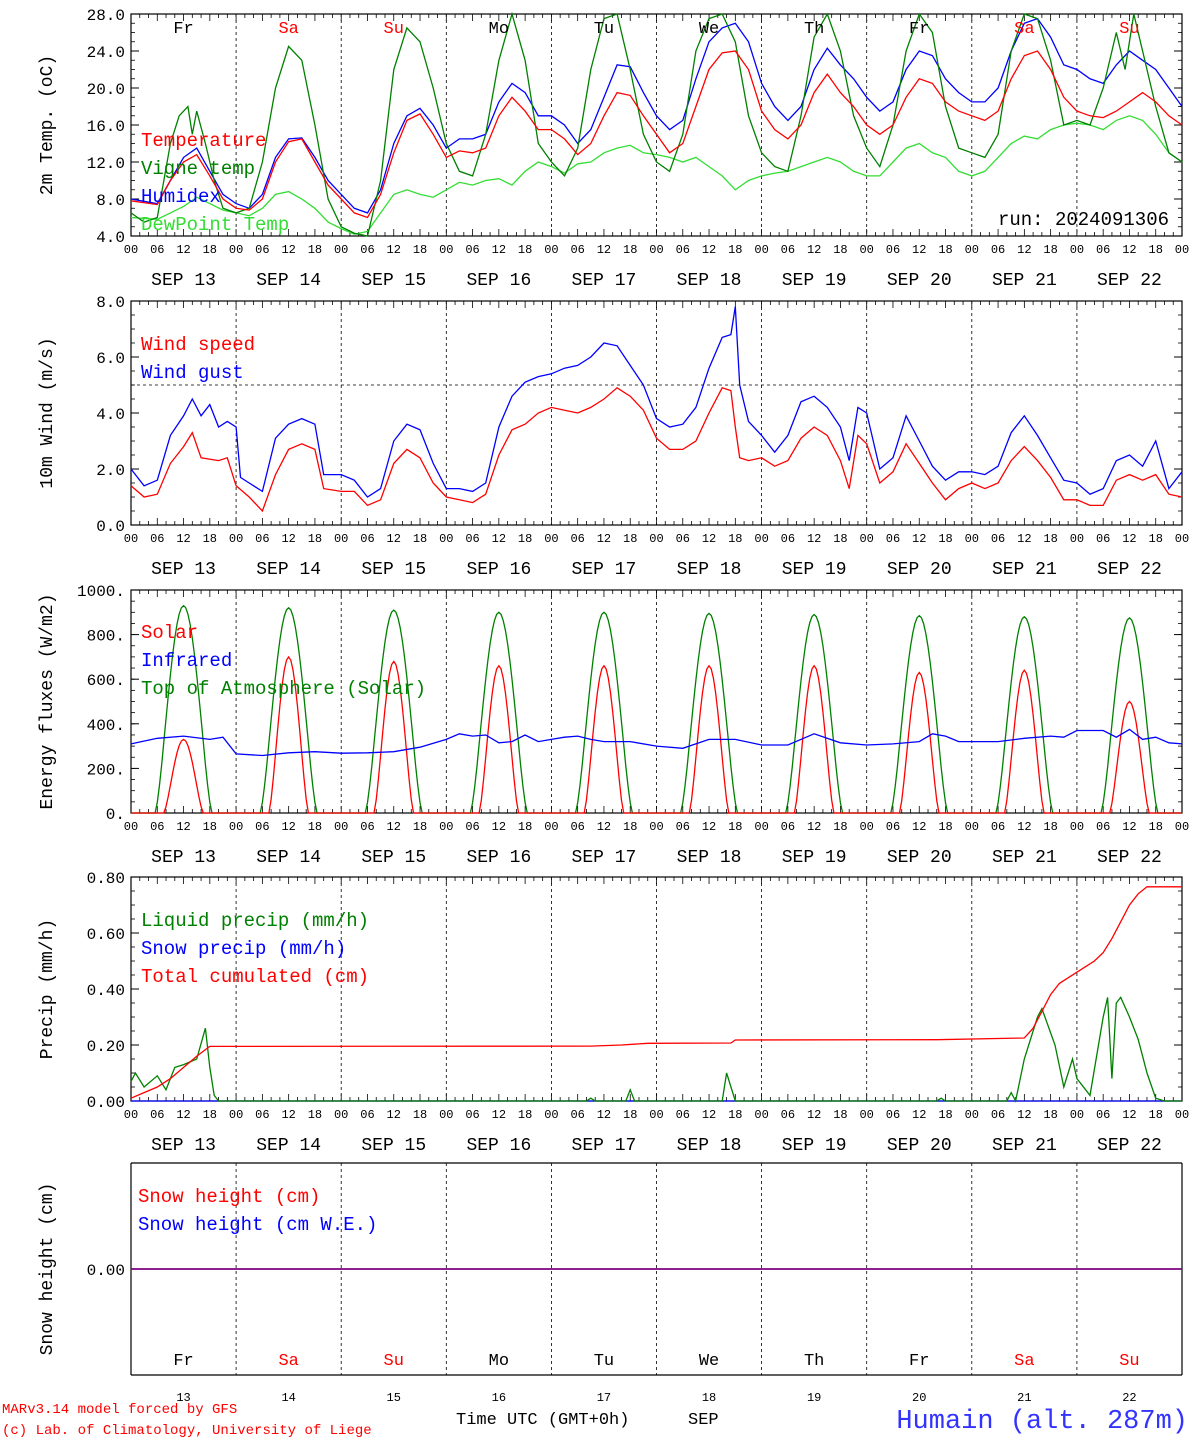 The width and height of the screenshot is (1194, 1440). What do you see at coordinates (48, 989) in the screenshot?
I see `precip-y-axis-label: Precip (mm/h)` at bounding box center [48, 989].